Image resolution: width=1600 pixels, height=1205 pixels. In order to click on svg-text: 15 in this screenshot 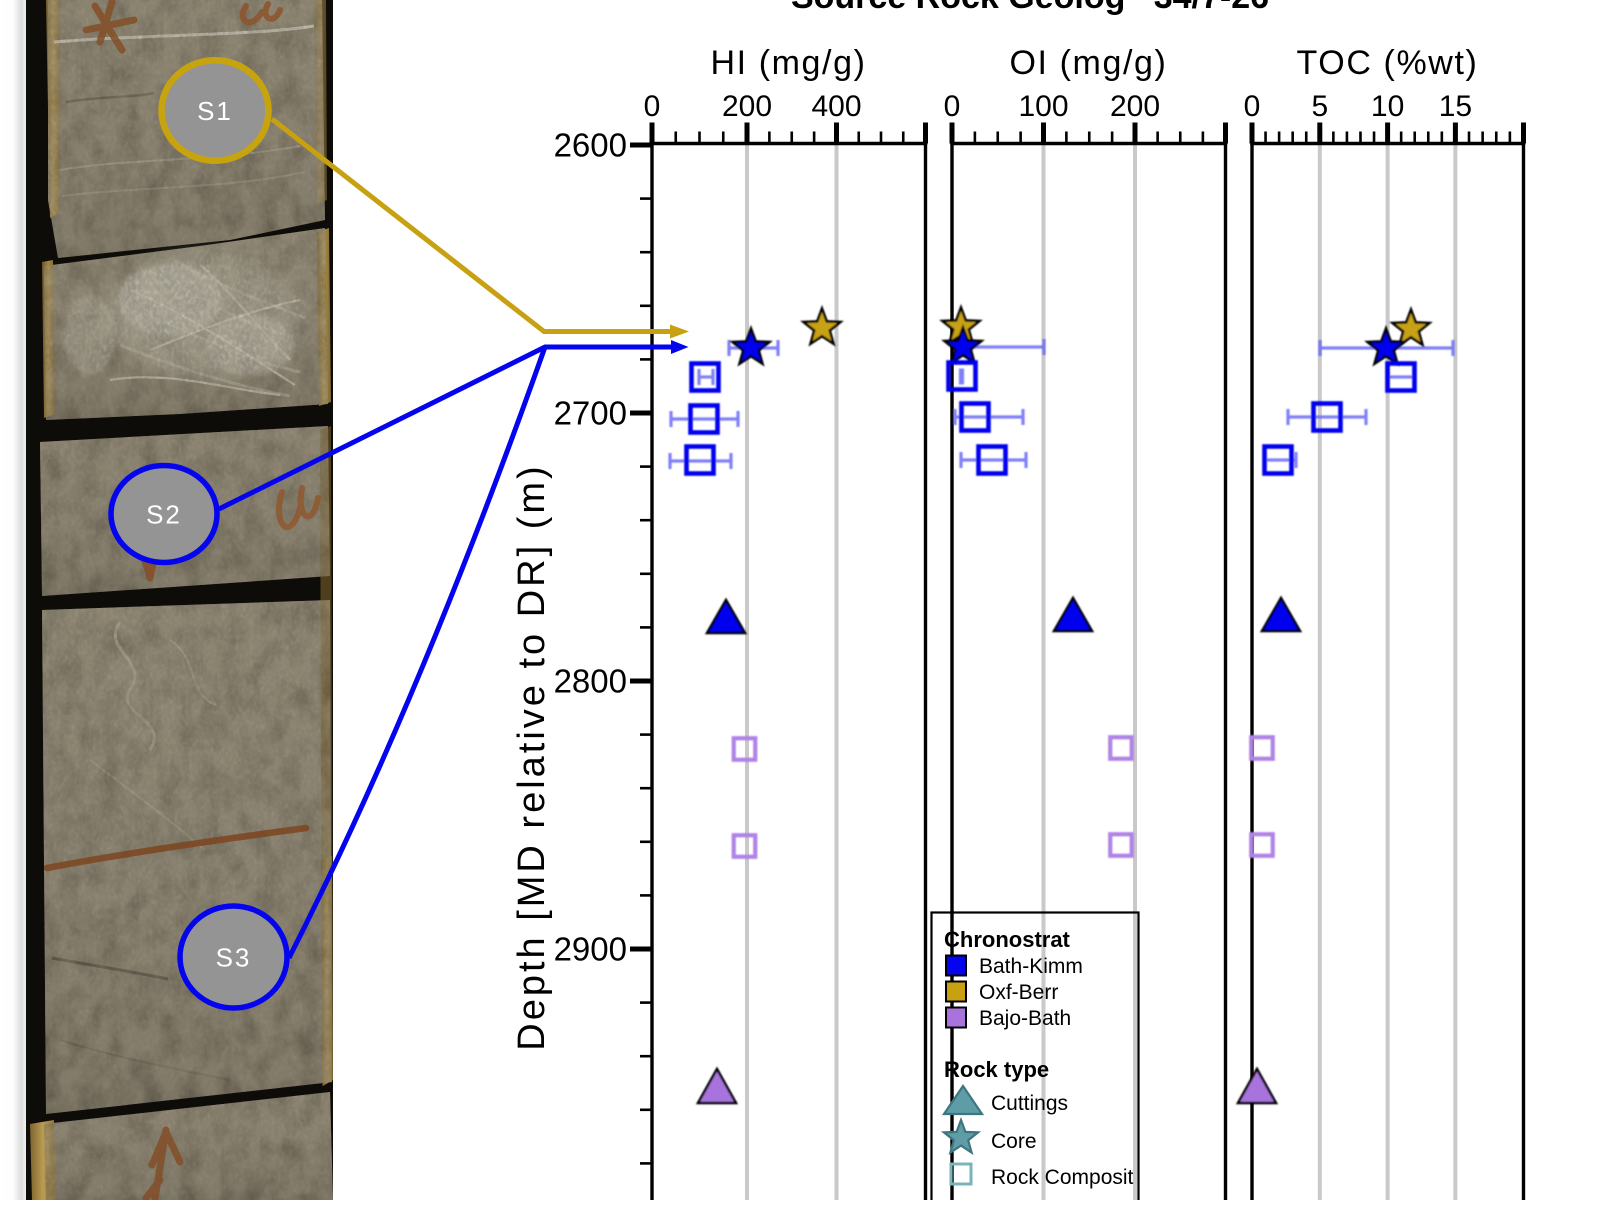, I will do `click(1455, 106)`.